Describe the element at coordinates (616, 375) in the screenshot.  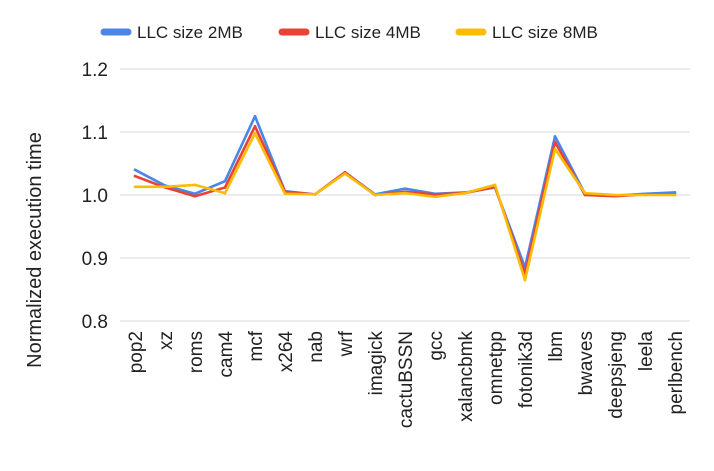
I see `x-tick-label: deepsjeng` at that location.